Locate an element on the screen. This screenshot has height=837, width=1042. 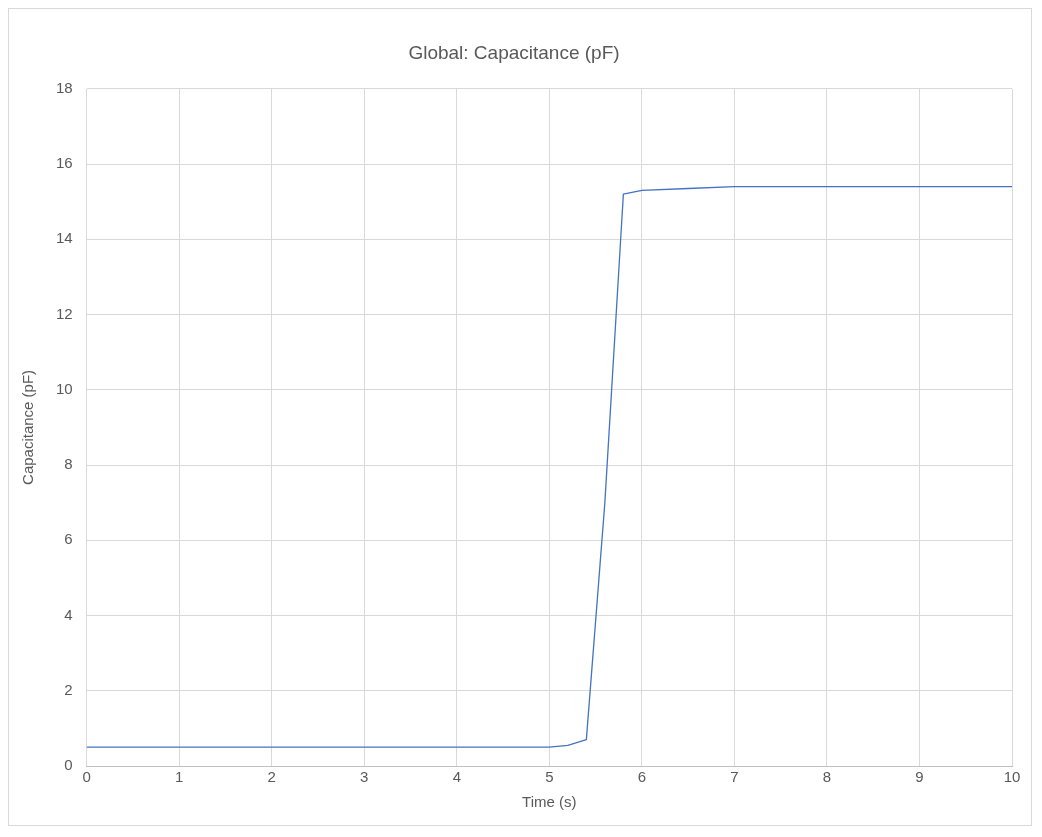
x-tick-label: 0 is located at coordinates (86, 777).